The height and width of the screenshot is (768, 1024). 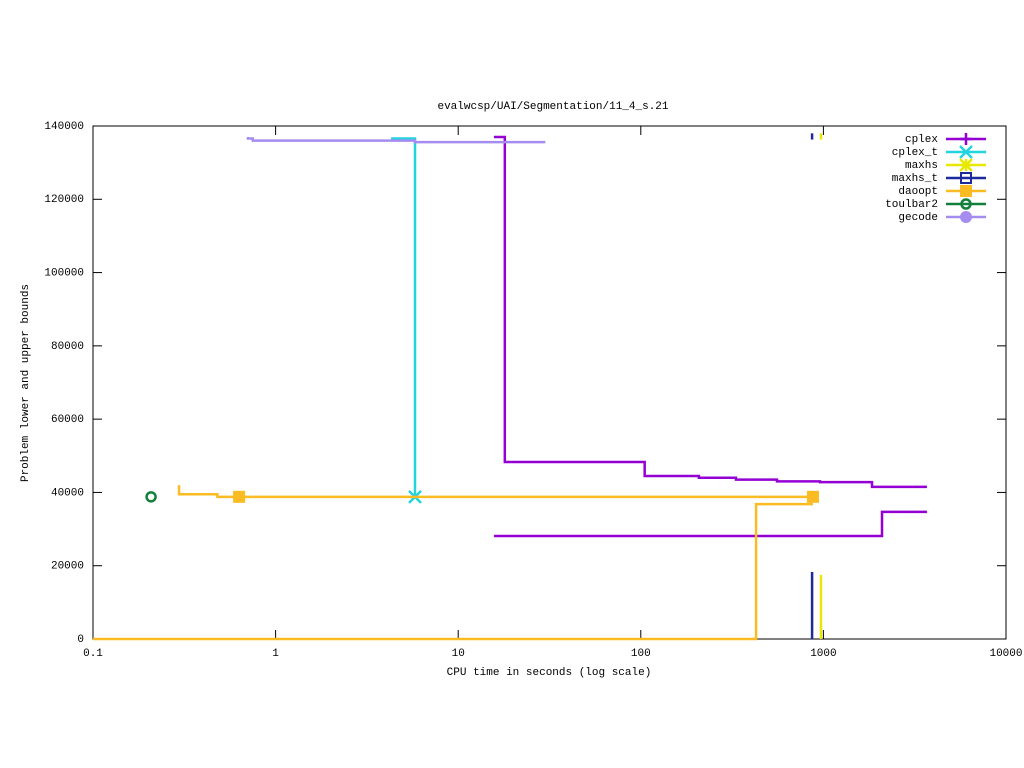 I want to click on legend-label: gecode, so click(x=918, y=218).